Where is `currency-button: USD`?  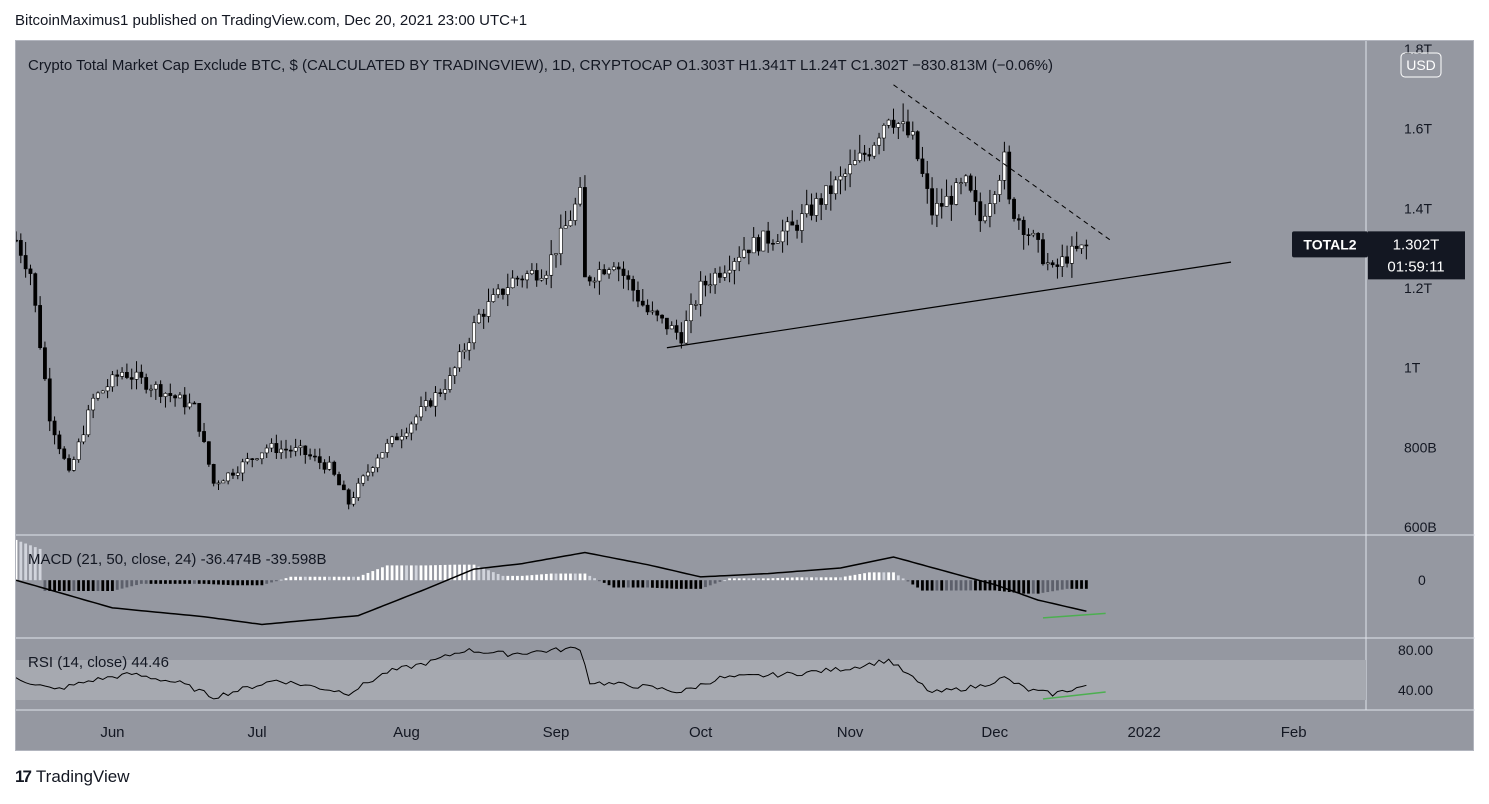 currency-button: USD is located at coordinates (1421, 65).